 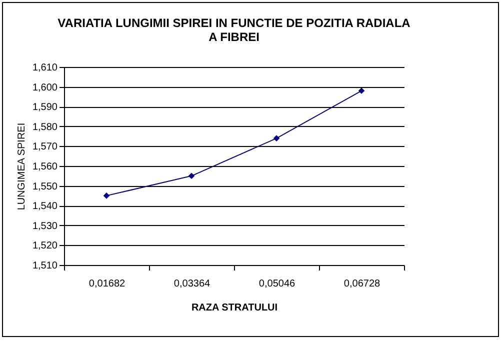 What do you see at coordinates (45, 147) in the screenshot?
I see `y-tick-label: 1,570` at bounding box center [45, 147].